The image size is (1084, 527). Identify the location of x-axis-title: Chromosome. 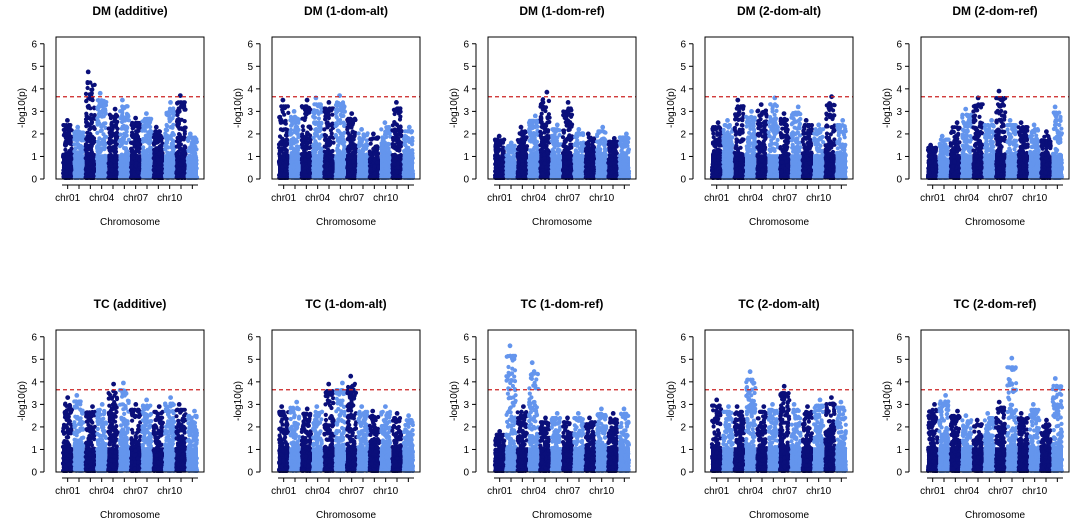
(346, 222).